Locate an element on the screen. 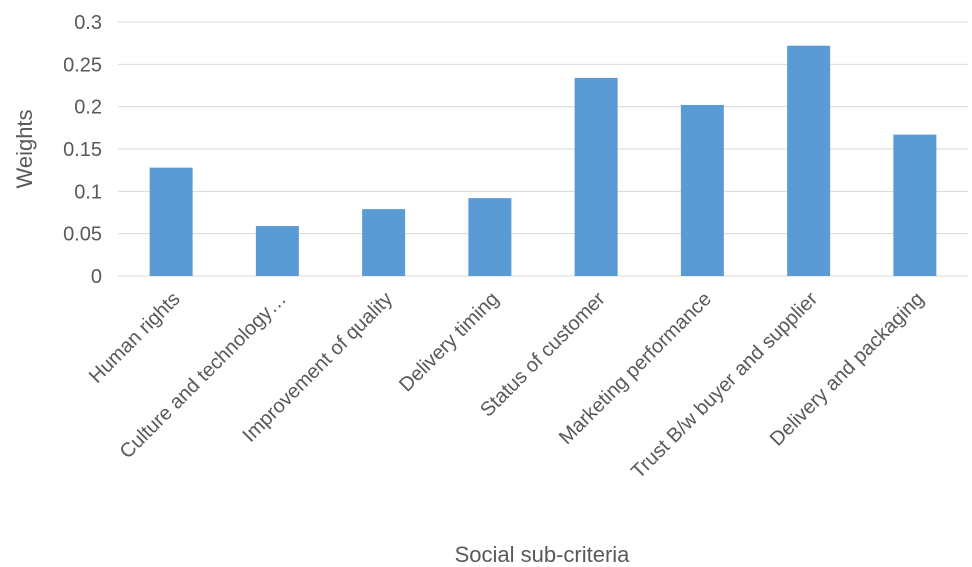  x-axis-title: Social sub-criteria is located at coordinates (543, 554).